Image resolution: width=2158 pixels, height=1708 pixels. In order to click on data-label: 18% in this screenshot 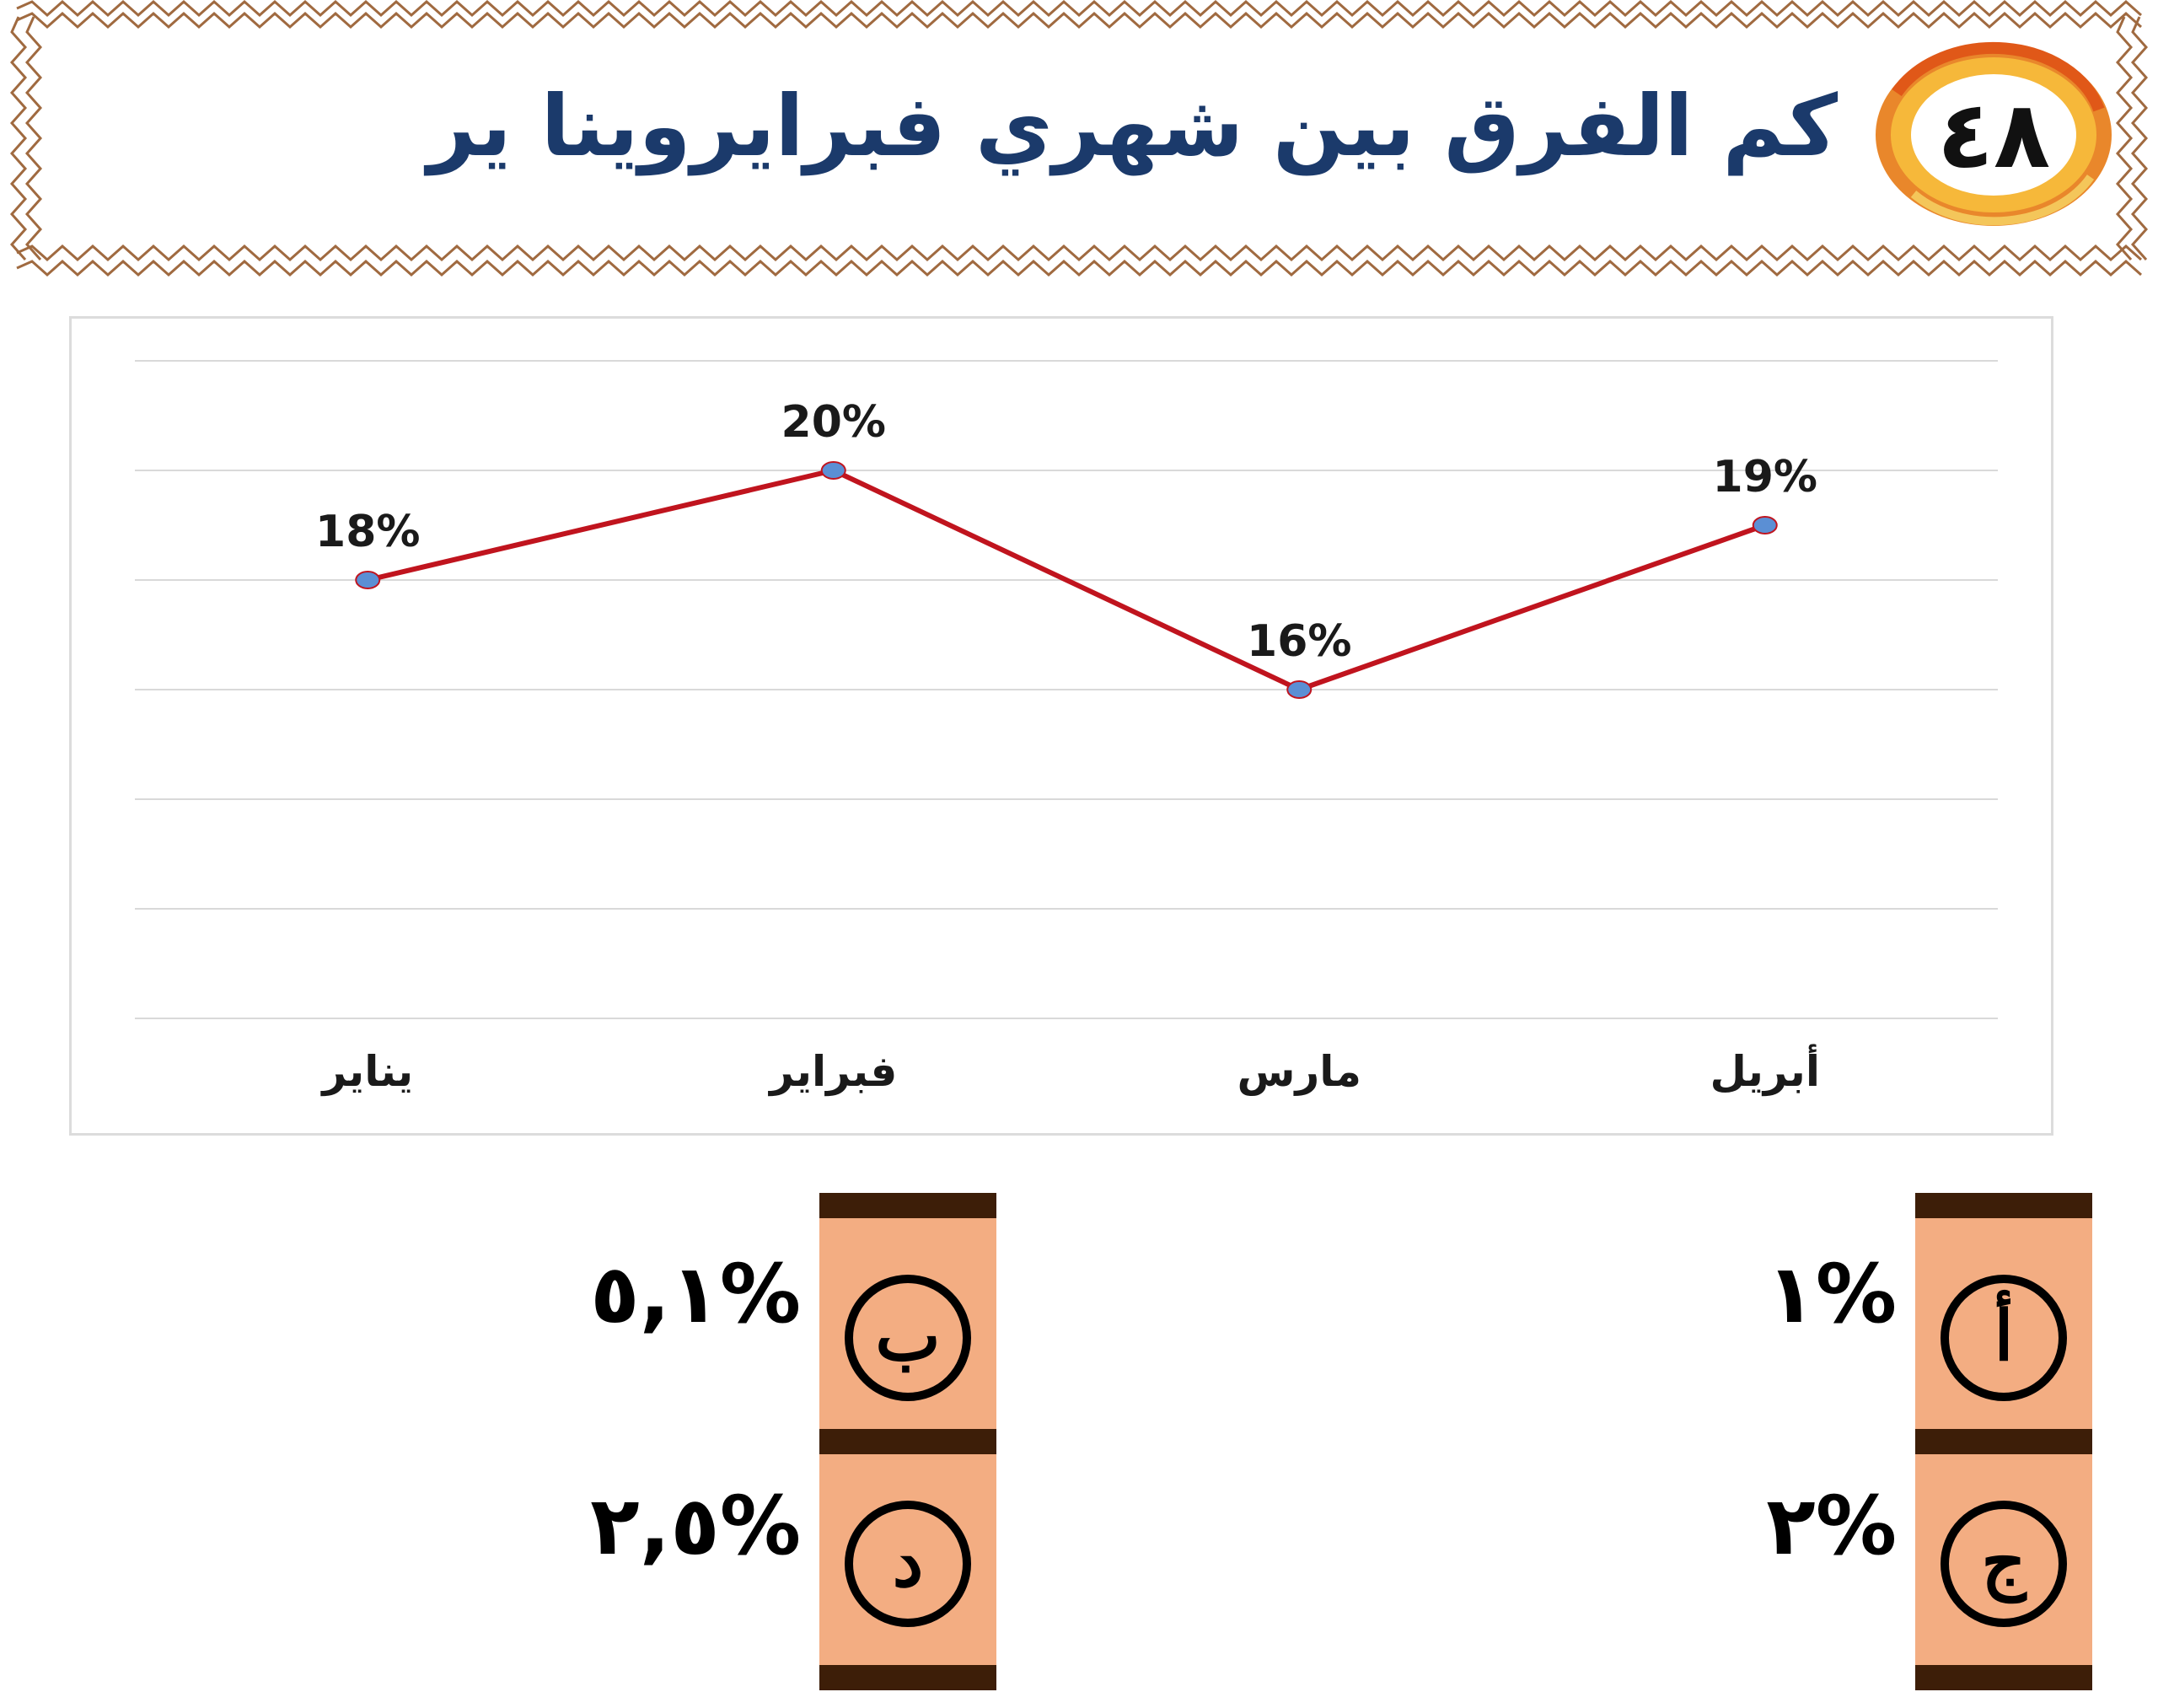, I will do `click(367, 532)`.